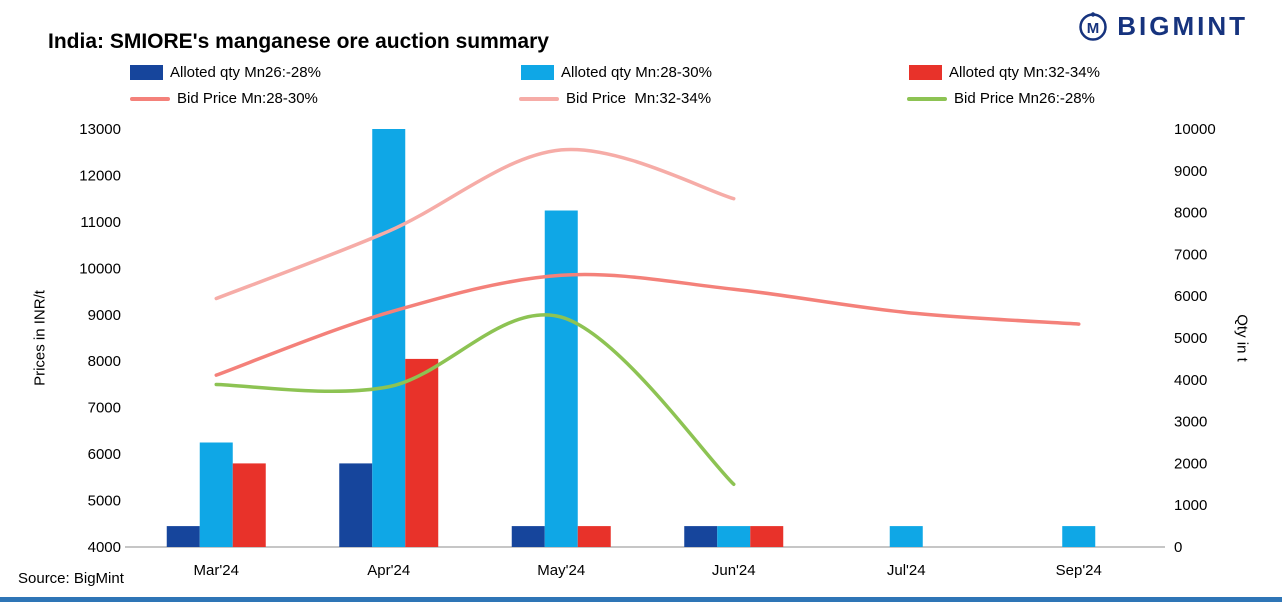 The image size is (1282, 602). I want to click on left-axis-tick: 12000, so click(100, 175).